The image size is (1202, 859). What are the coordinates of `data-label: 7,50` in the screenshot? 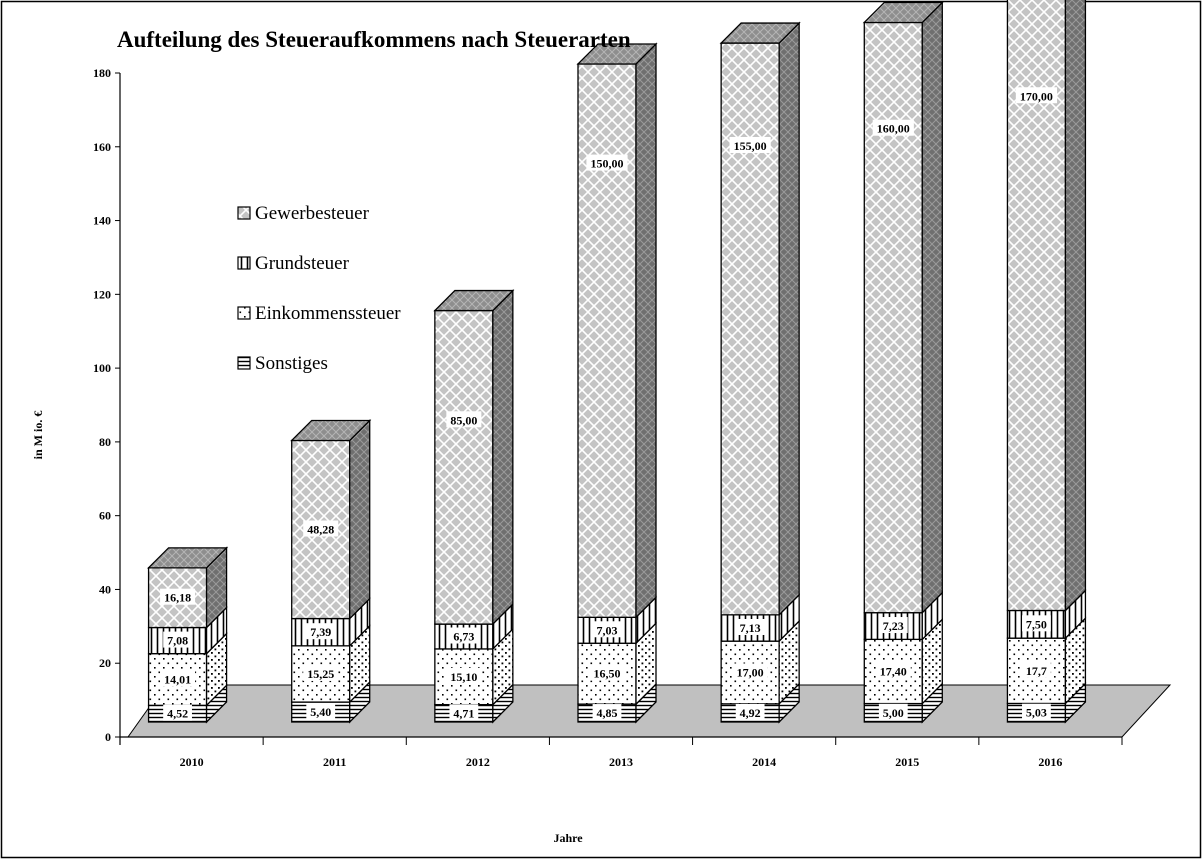 It's located at (1036, 624).